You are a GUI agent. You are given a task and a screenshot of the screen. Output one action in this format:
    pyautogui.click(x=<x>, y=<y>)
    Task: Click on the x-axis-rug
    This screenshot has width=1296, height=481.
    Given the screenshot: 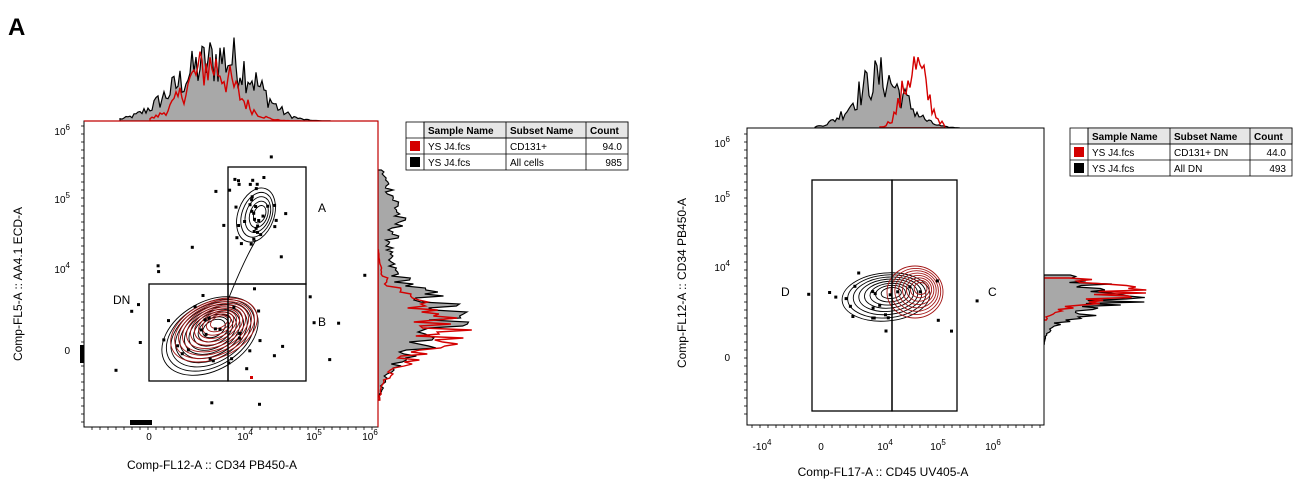 What is the action you would take?
    pyautogui.click(x=141, y=422)
    